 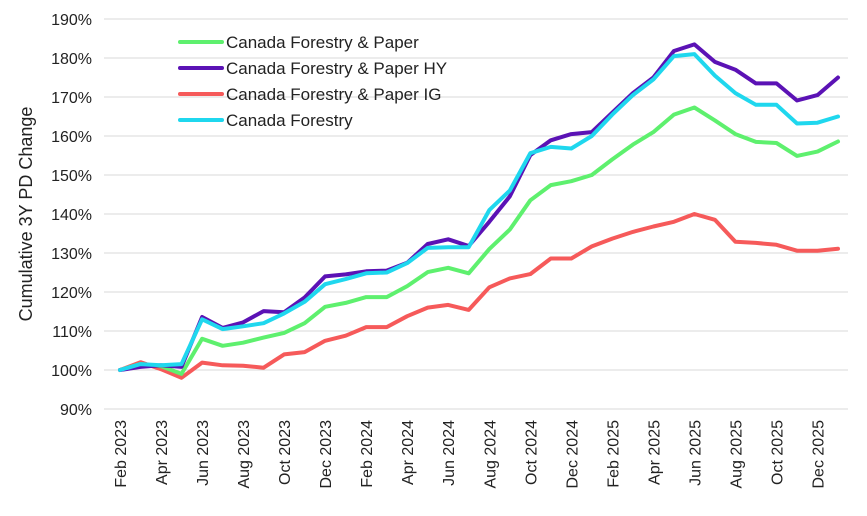 I want to click on y-tick-label: 170%, so click(x=71, y=98).